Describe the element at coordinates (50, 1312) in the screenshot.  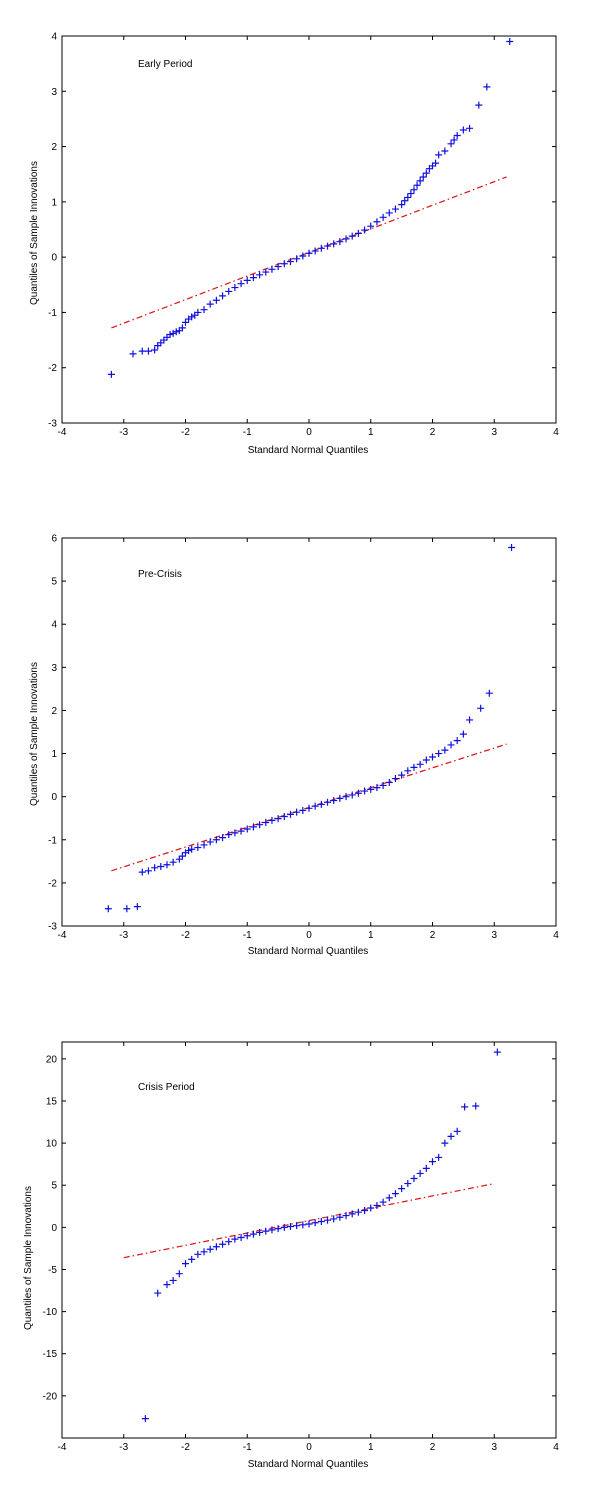
I see `y-tick-label: -10` at that location.